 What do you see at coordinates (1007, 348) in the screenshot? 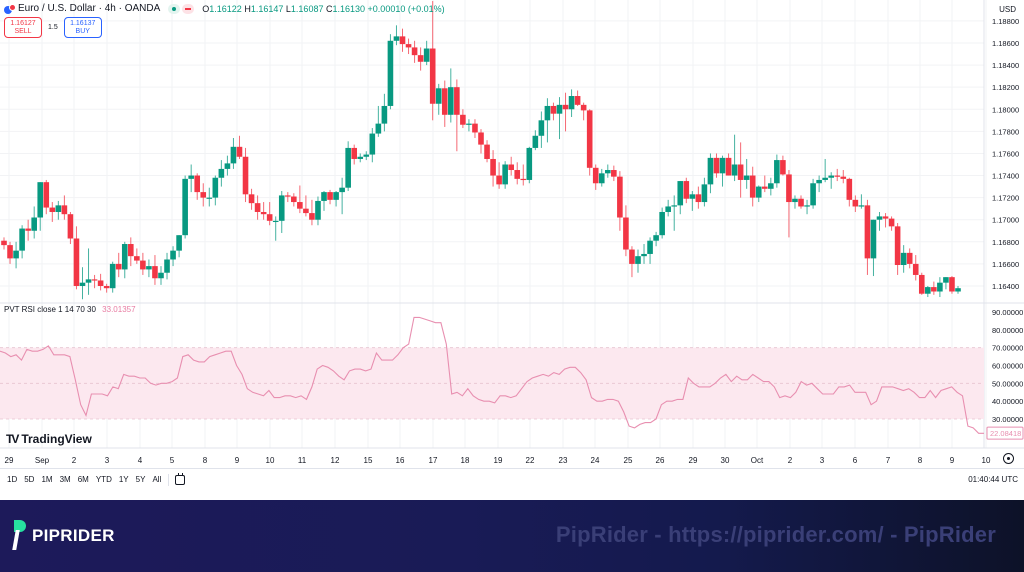
I see `svg-text: 70.00000` at bounding box center [1007, 348].